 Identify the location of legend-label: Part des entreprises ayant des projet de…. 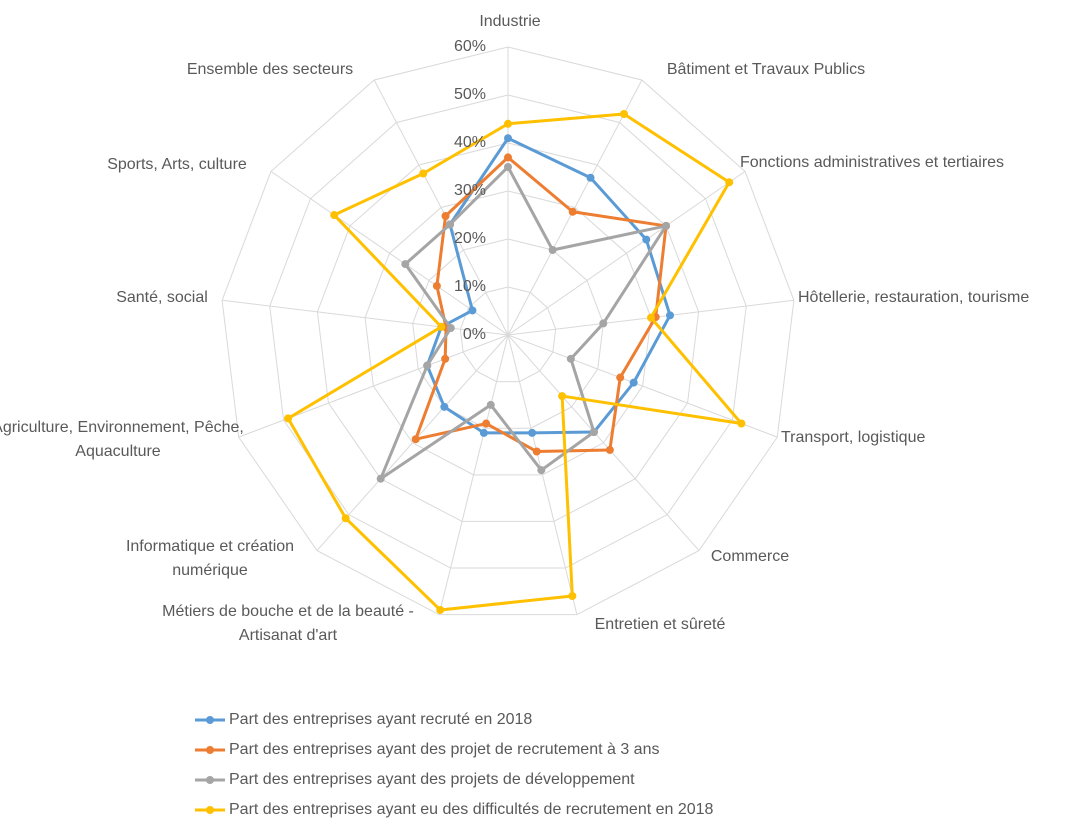
(444, 749).